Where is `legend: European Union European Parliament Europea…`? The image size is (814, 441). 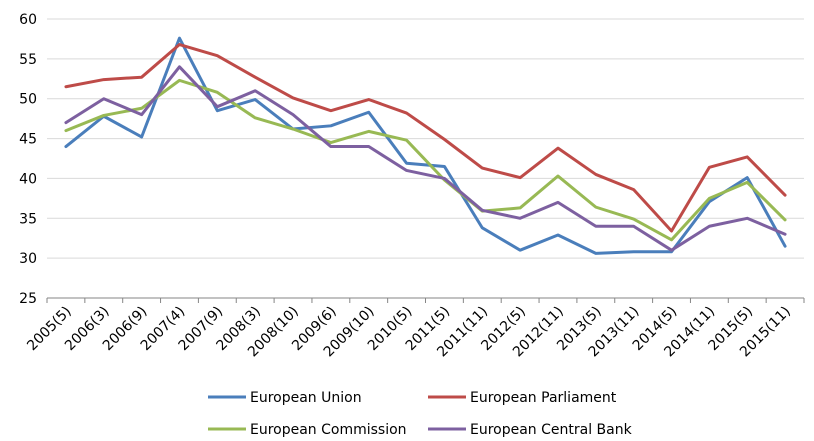 legend: European Union European Parliament Europea… is located at coordinates (420, 414).